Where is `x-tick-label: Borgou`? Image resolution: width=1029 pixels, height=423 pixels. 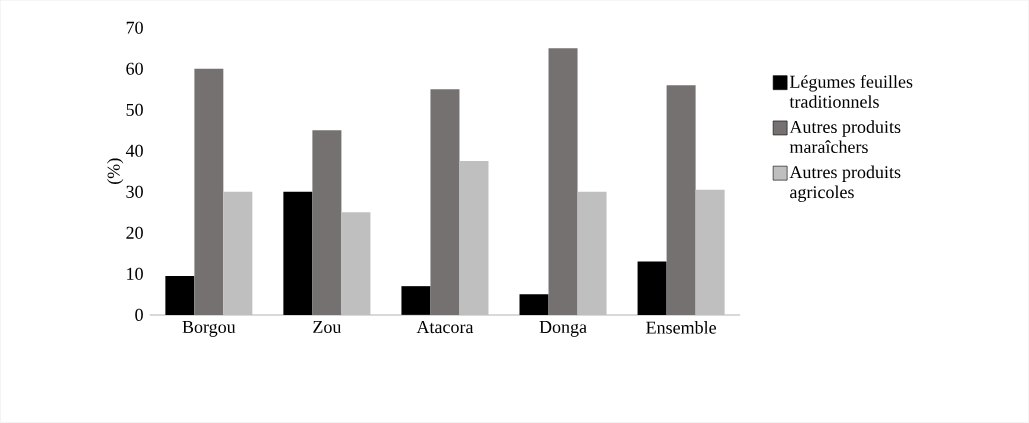 x-tick-label: Borgou is located at coordinates (209, 329).